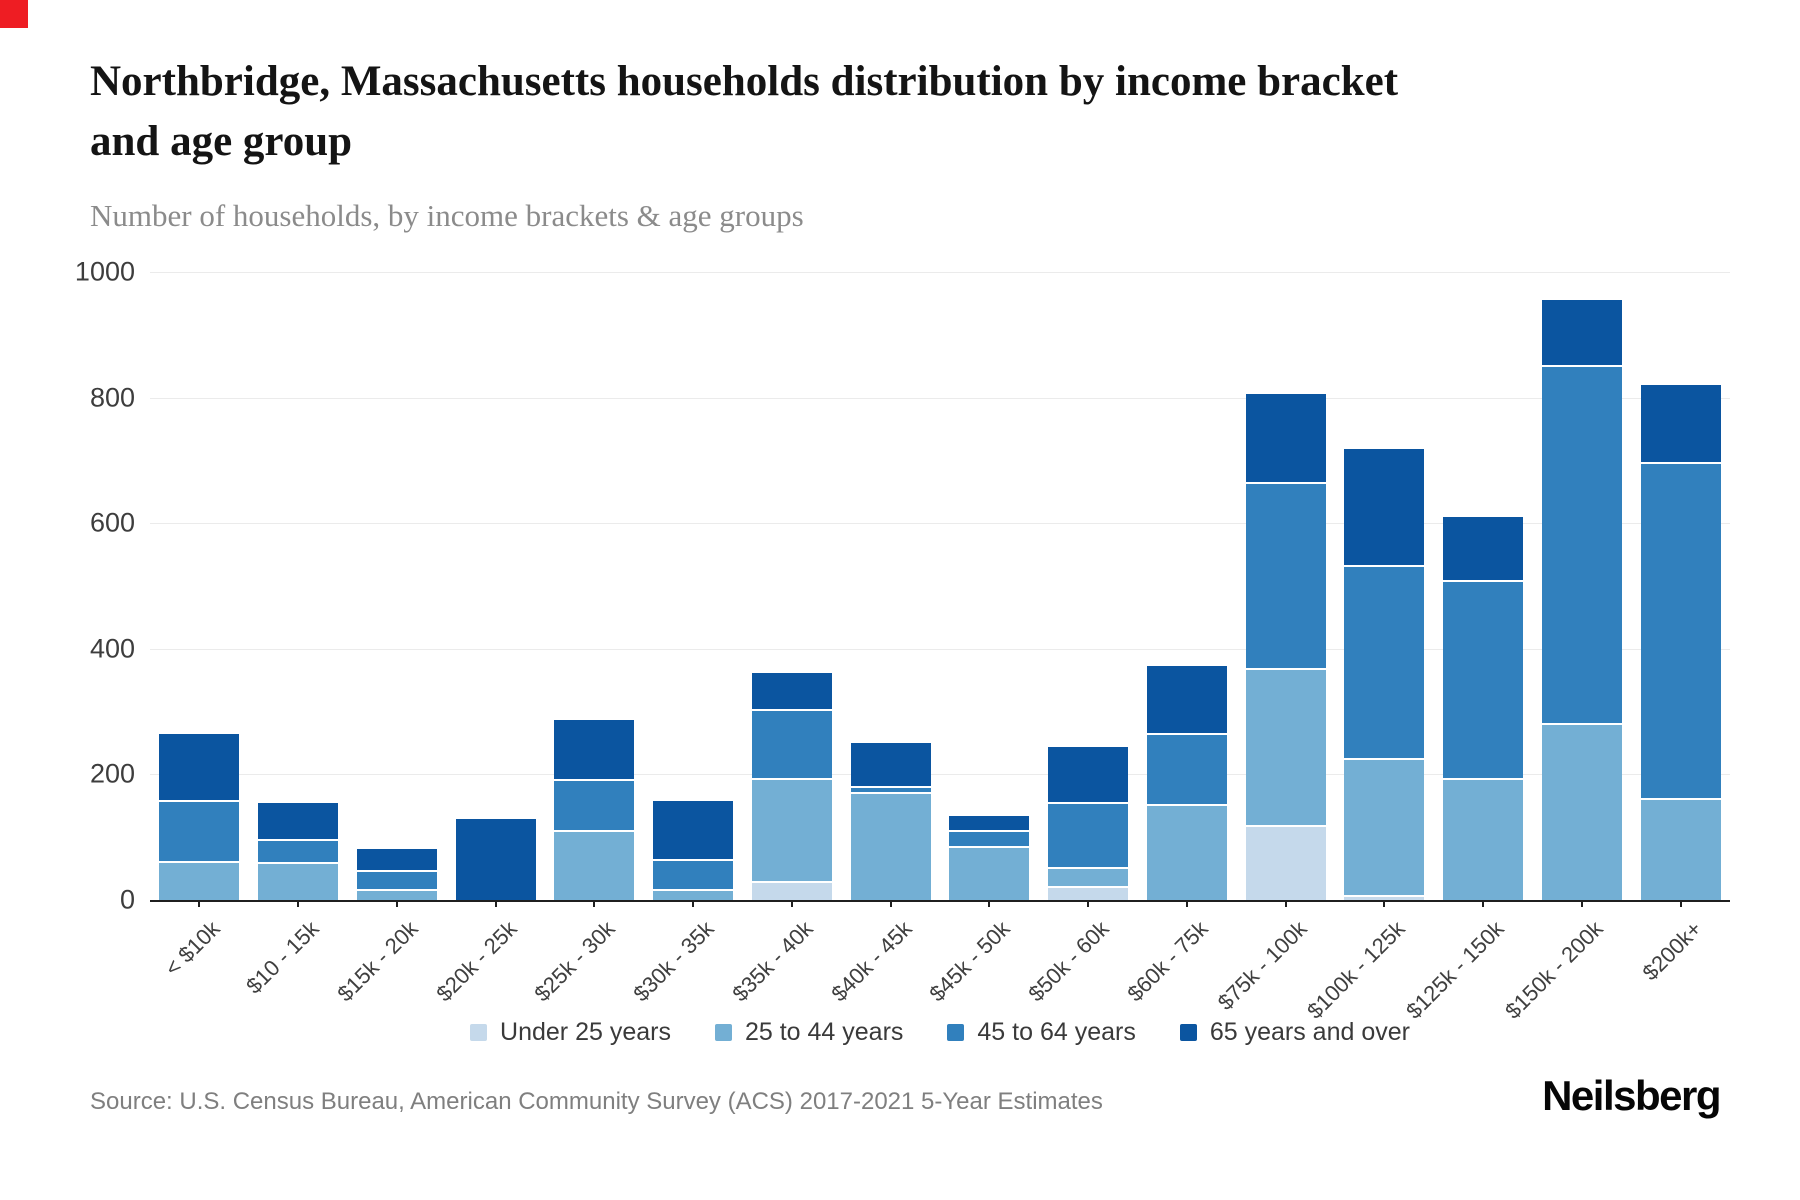  Describe the element at coordinates (1581, 811) in the screenshot. I see `bar-segment-$150k - 200k-25 to 44 years` at that location.